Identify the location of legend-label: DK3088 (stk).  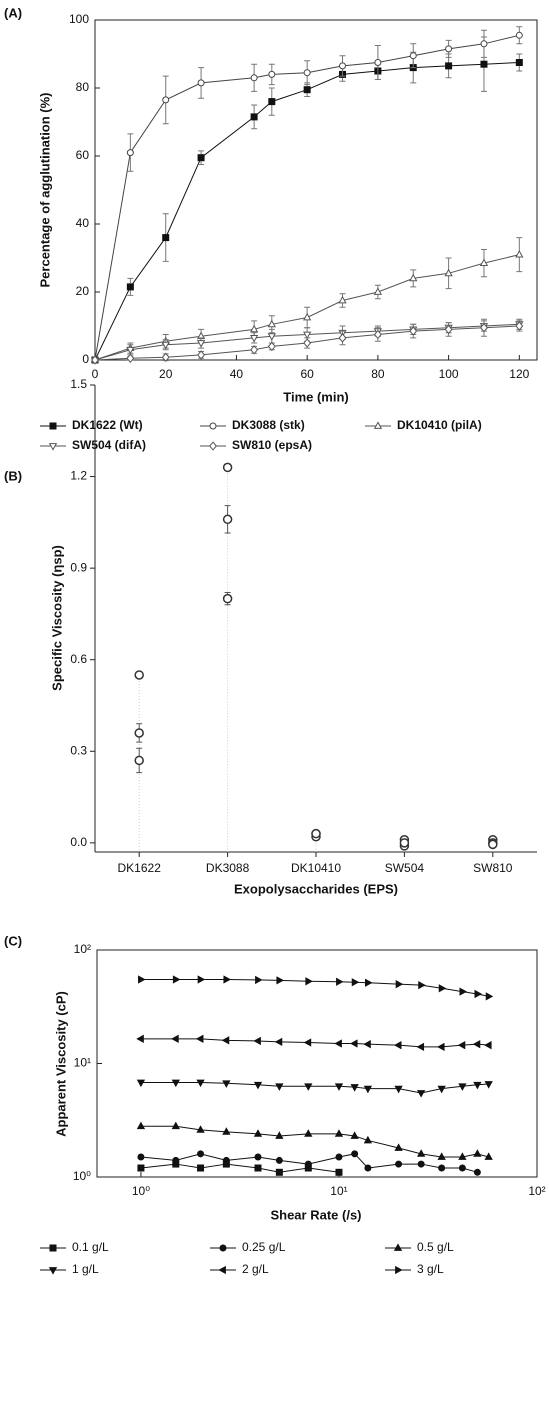
(268, 425).